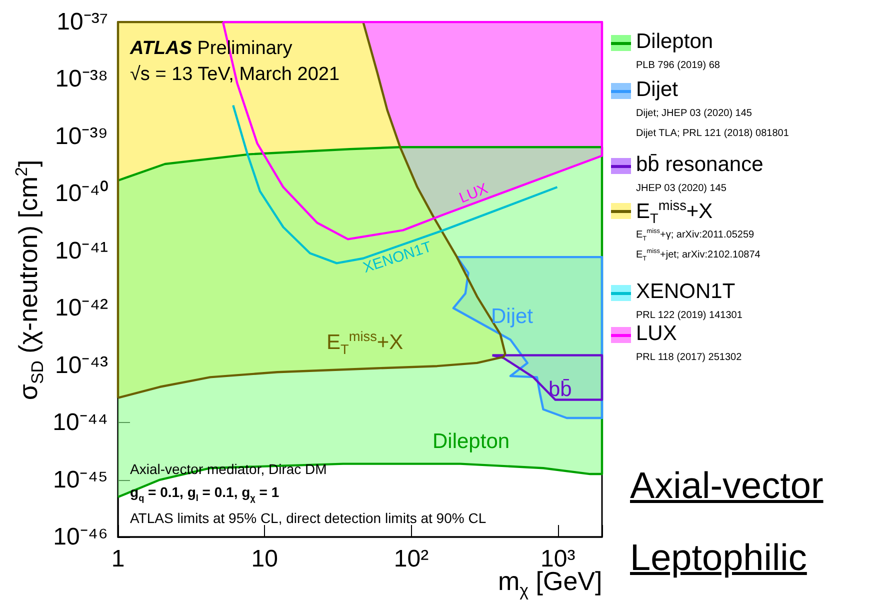  Describe the element at coordinates (512, 317) in the screenshot. I see `annotation: Dijet` at that location.